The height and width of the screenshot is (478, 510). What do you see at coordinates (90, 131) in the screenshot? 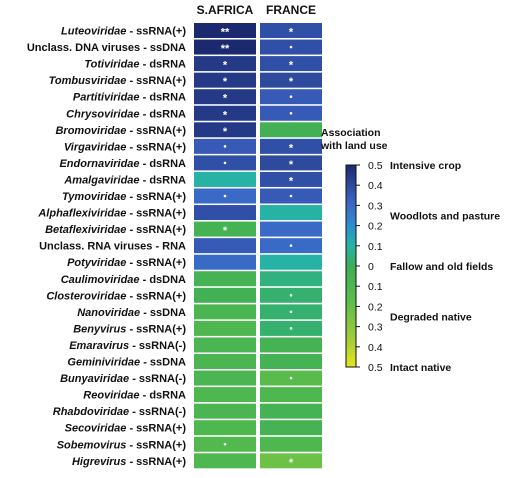
I see `row-label-family: Bromoviridae` at bounding box center [90, 131].